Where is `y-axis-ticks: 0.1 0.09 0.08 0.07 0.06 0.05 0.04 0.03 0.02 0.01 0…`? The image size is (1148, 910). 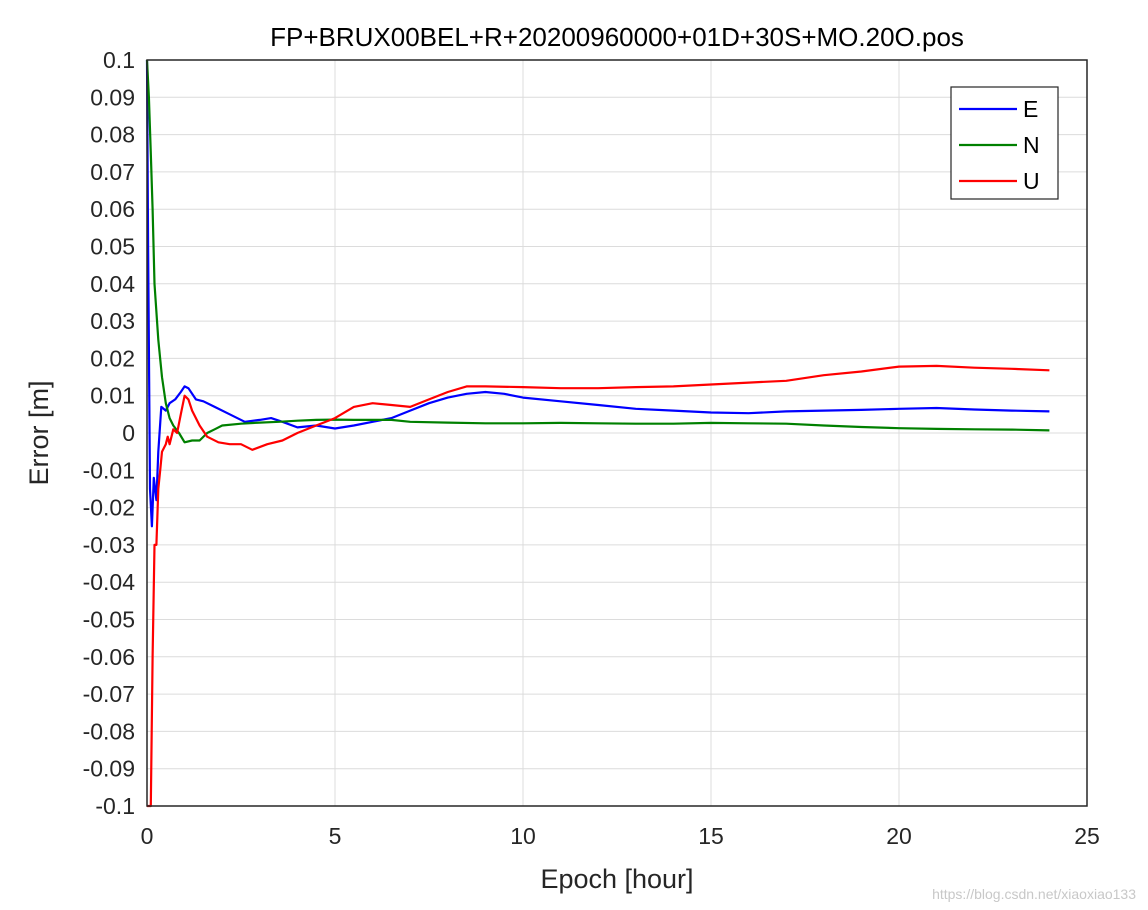 y-axis-ticks: 0.1 0.09 0.08 0.07 0.06 0.05 0.04 0.03 0.02 0.01 0… is located at coordinates (109, 433).